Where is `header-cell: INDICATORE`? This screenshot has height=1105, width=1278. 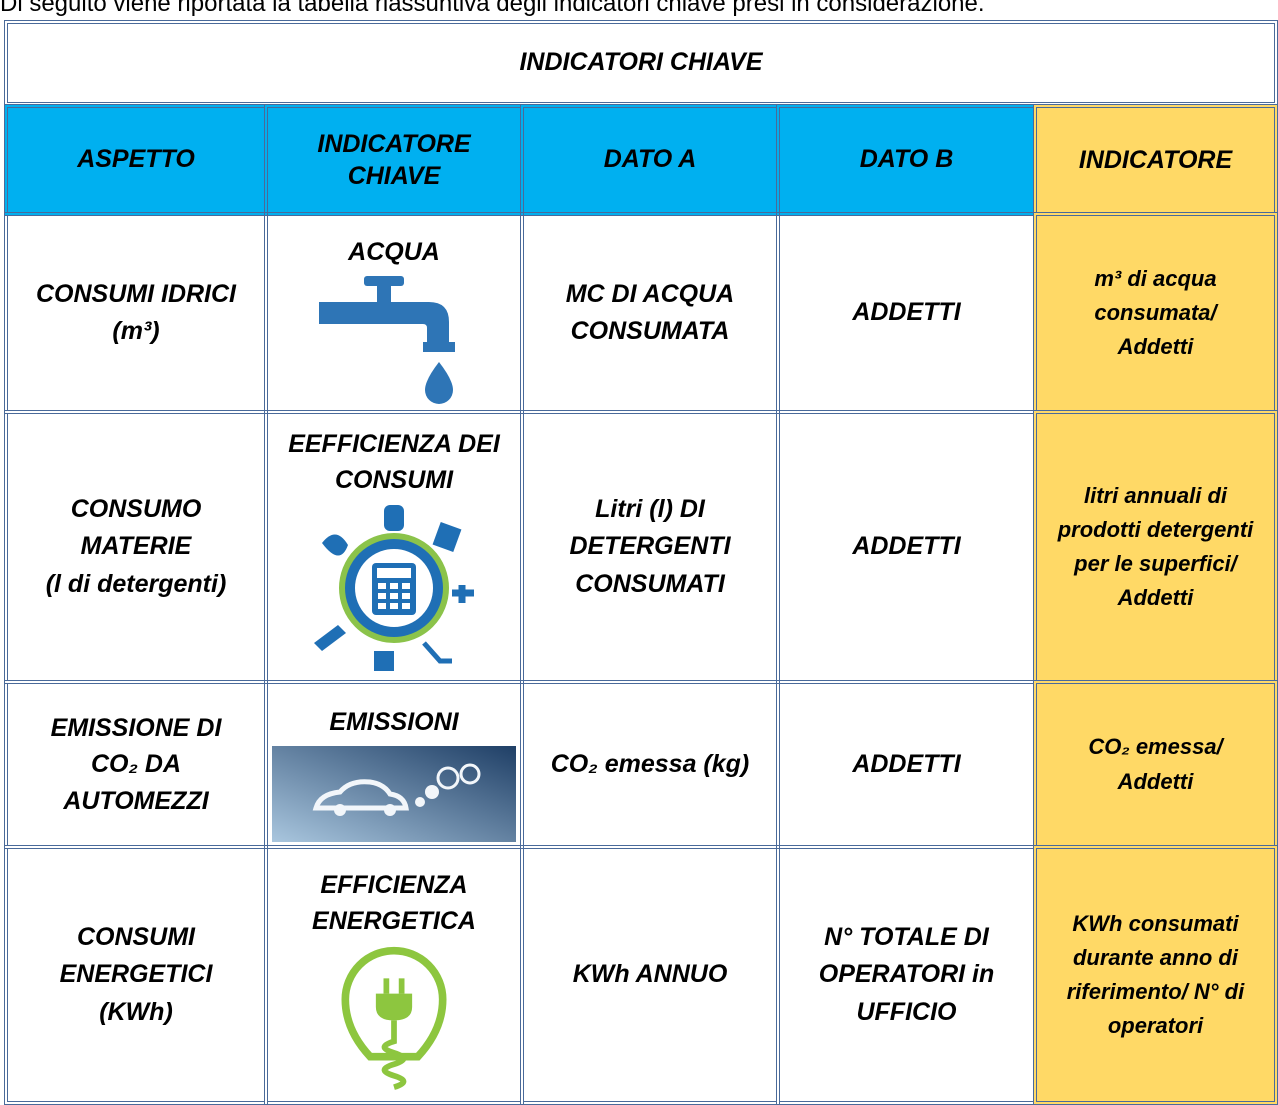 header-cell: INDICATORE is located at coordinates (1155, 160).